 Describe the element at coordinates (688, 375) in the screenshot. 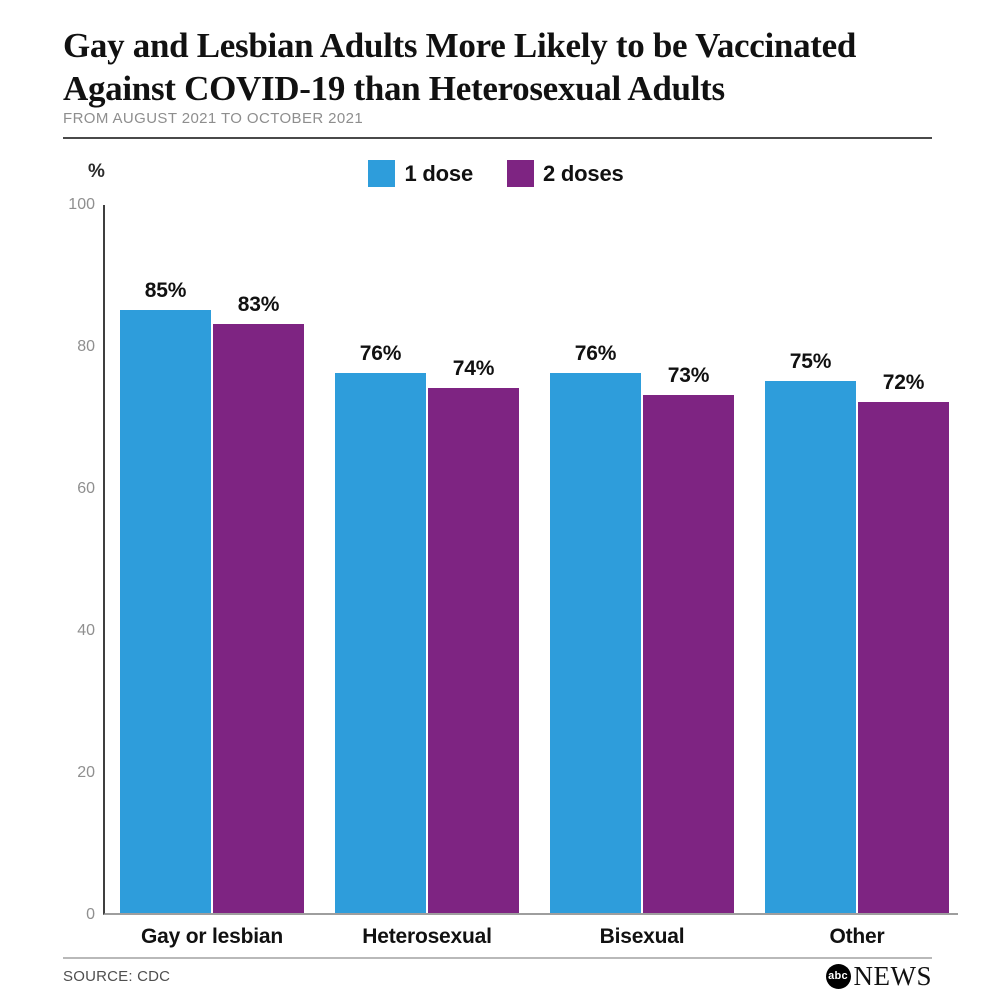

I see `bar-value-label: 73%` at that location.